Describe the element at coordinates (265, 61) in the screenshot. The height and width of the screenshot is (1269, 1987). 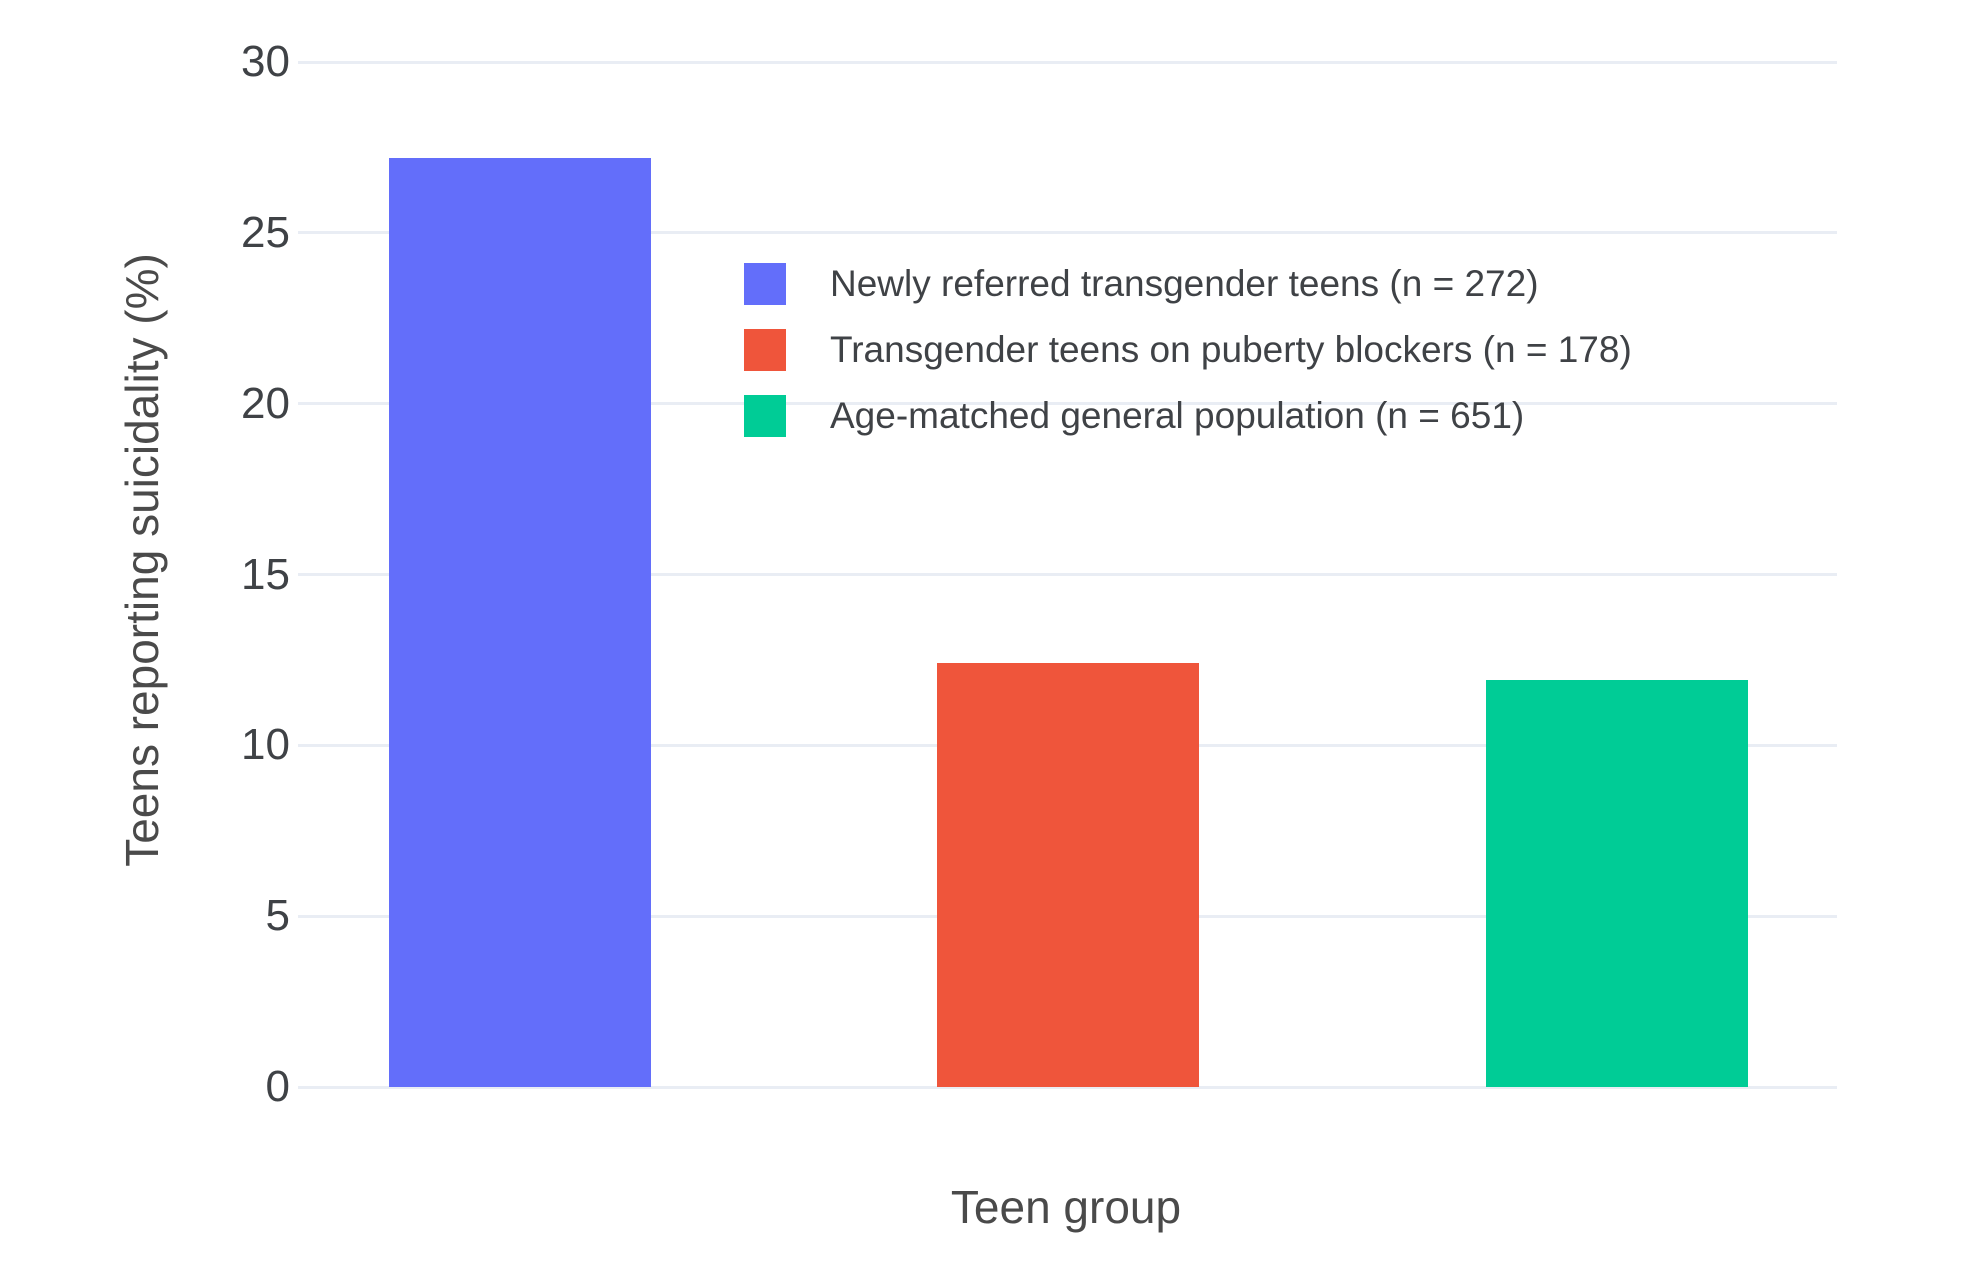
I see `y-tick-label: 30` at that location.